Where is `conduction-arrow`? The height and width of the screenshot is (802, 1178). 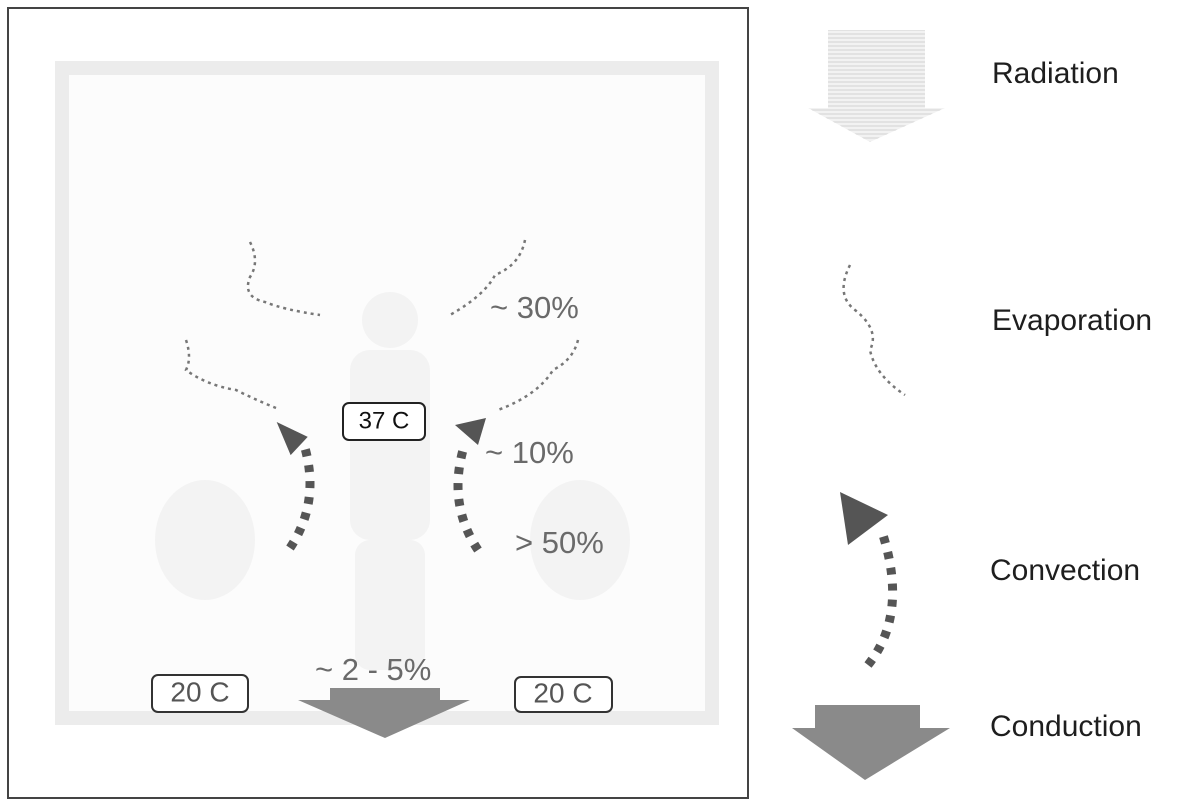
conduction-arrow is located at coordinates (384, 713).